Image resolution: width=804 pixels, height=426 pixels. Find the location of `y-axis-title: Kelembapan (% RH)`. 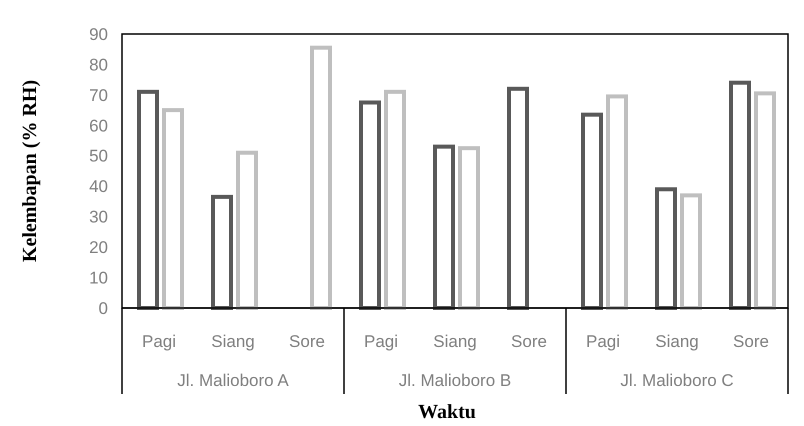

y-axis-title: Kelembapan (% RH) is located at coordinates (30, 171).